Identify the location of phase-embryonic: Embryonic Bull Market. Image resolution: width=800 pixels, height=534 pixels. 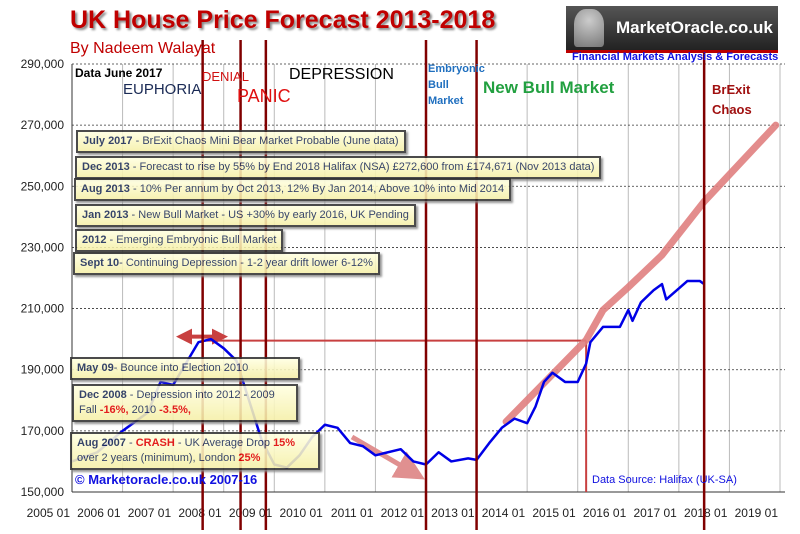
(456, 85).